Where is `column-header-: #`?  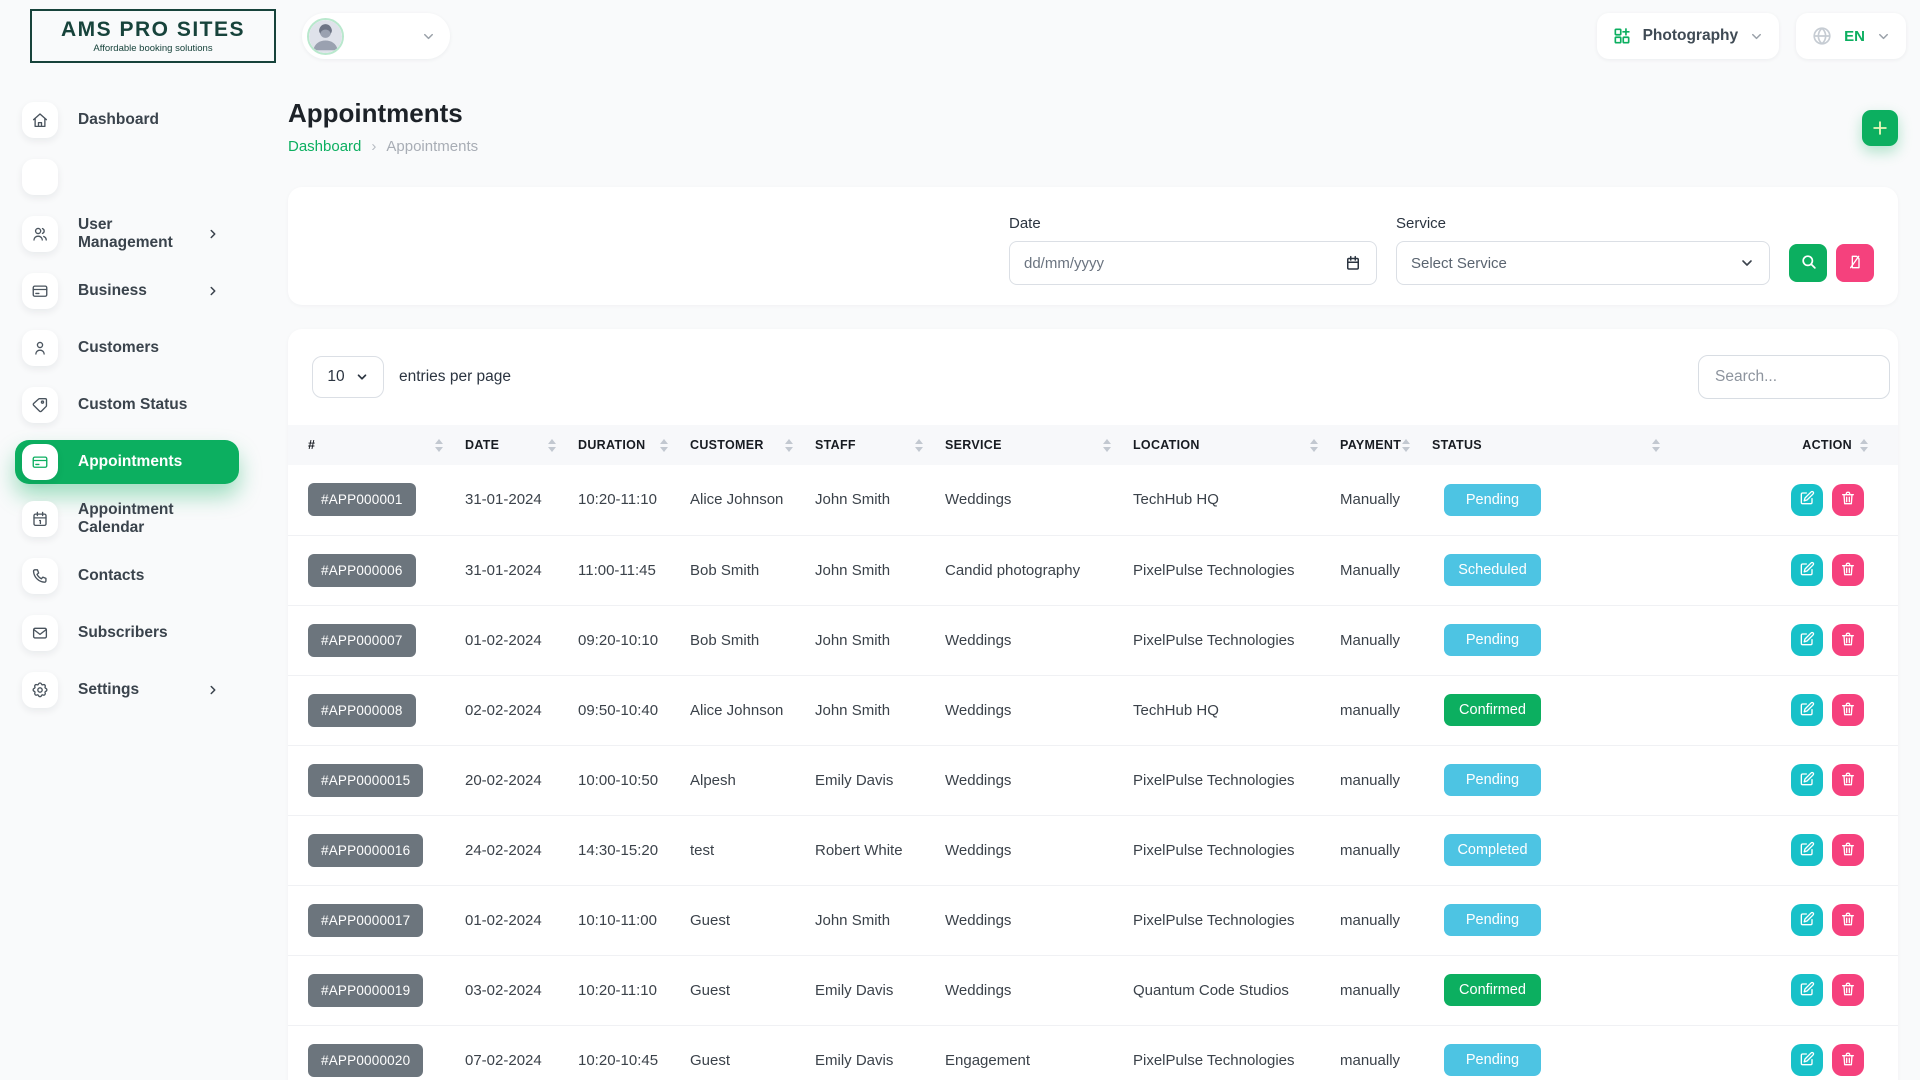 column-header-: # is located at coordinates (376, 445).